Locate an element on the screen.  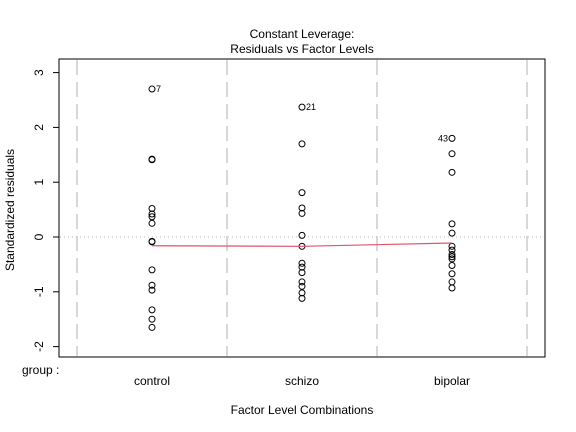
y-tick-label: 2 is located at coordinates (39, 127).